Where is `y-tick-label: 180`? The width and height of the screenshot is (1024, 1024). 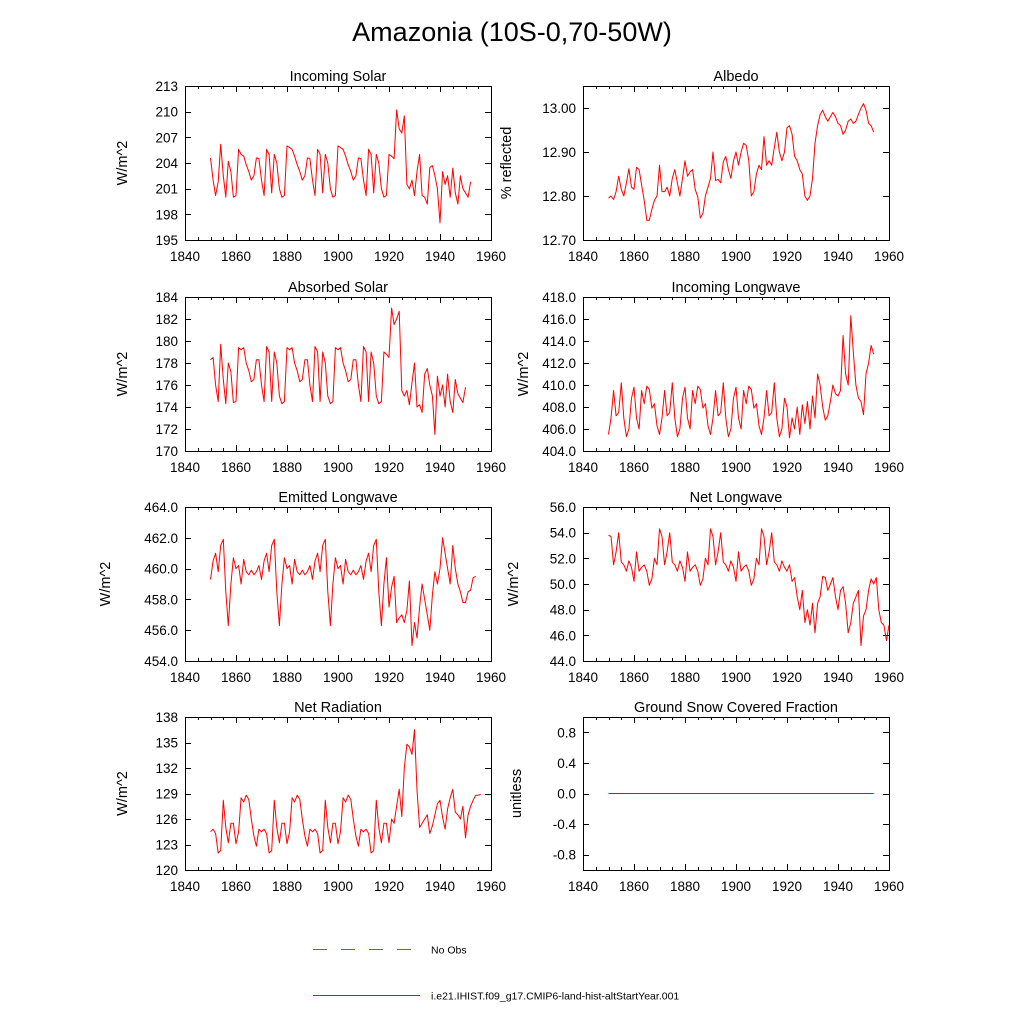
y-tick-label: 180 is located at coordinates (166, 341).